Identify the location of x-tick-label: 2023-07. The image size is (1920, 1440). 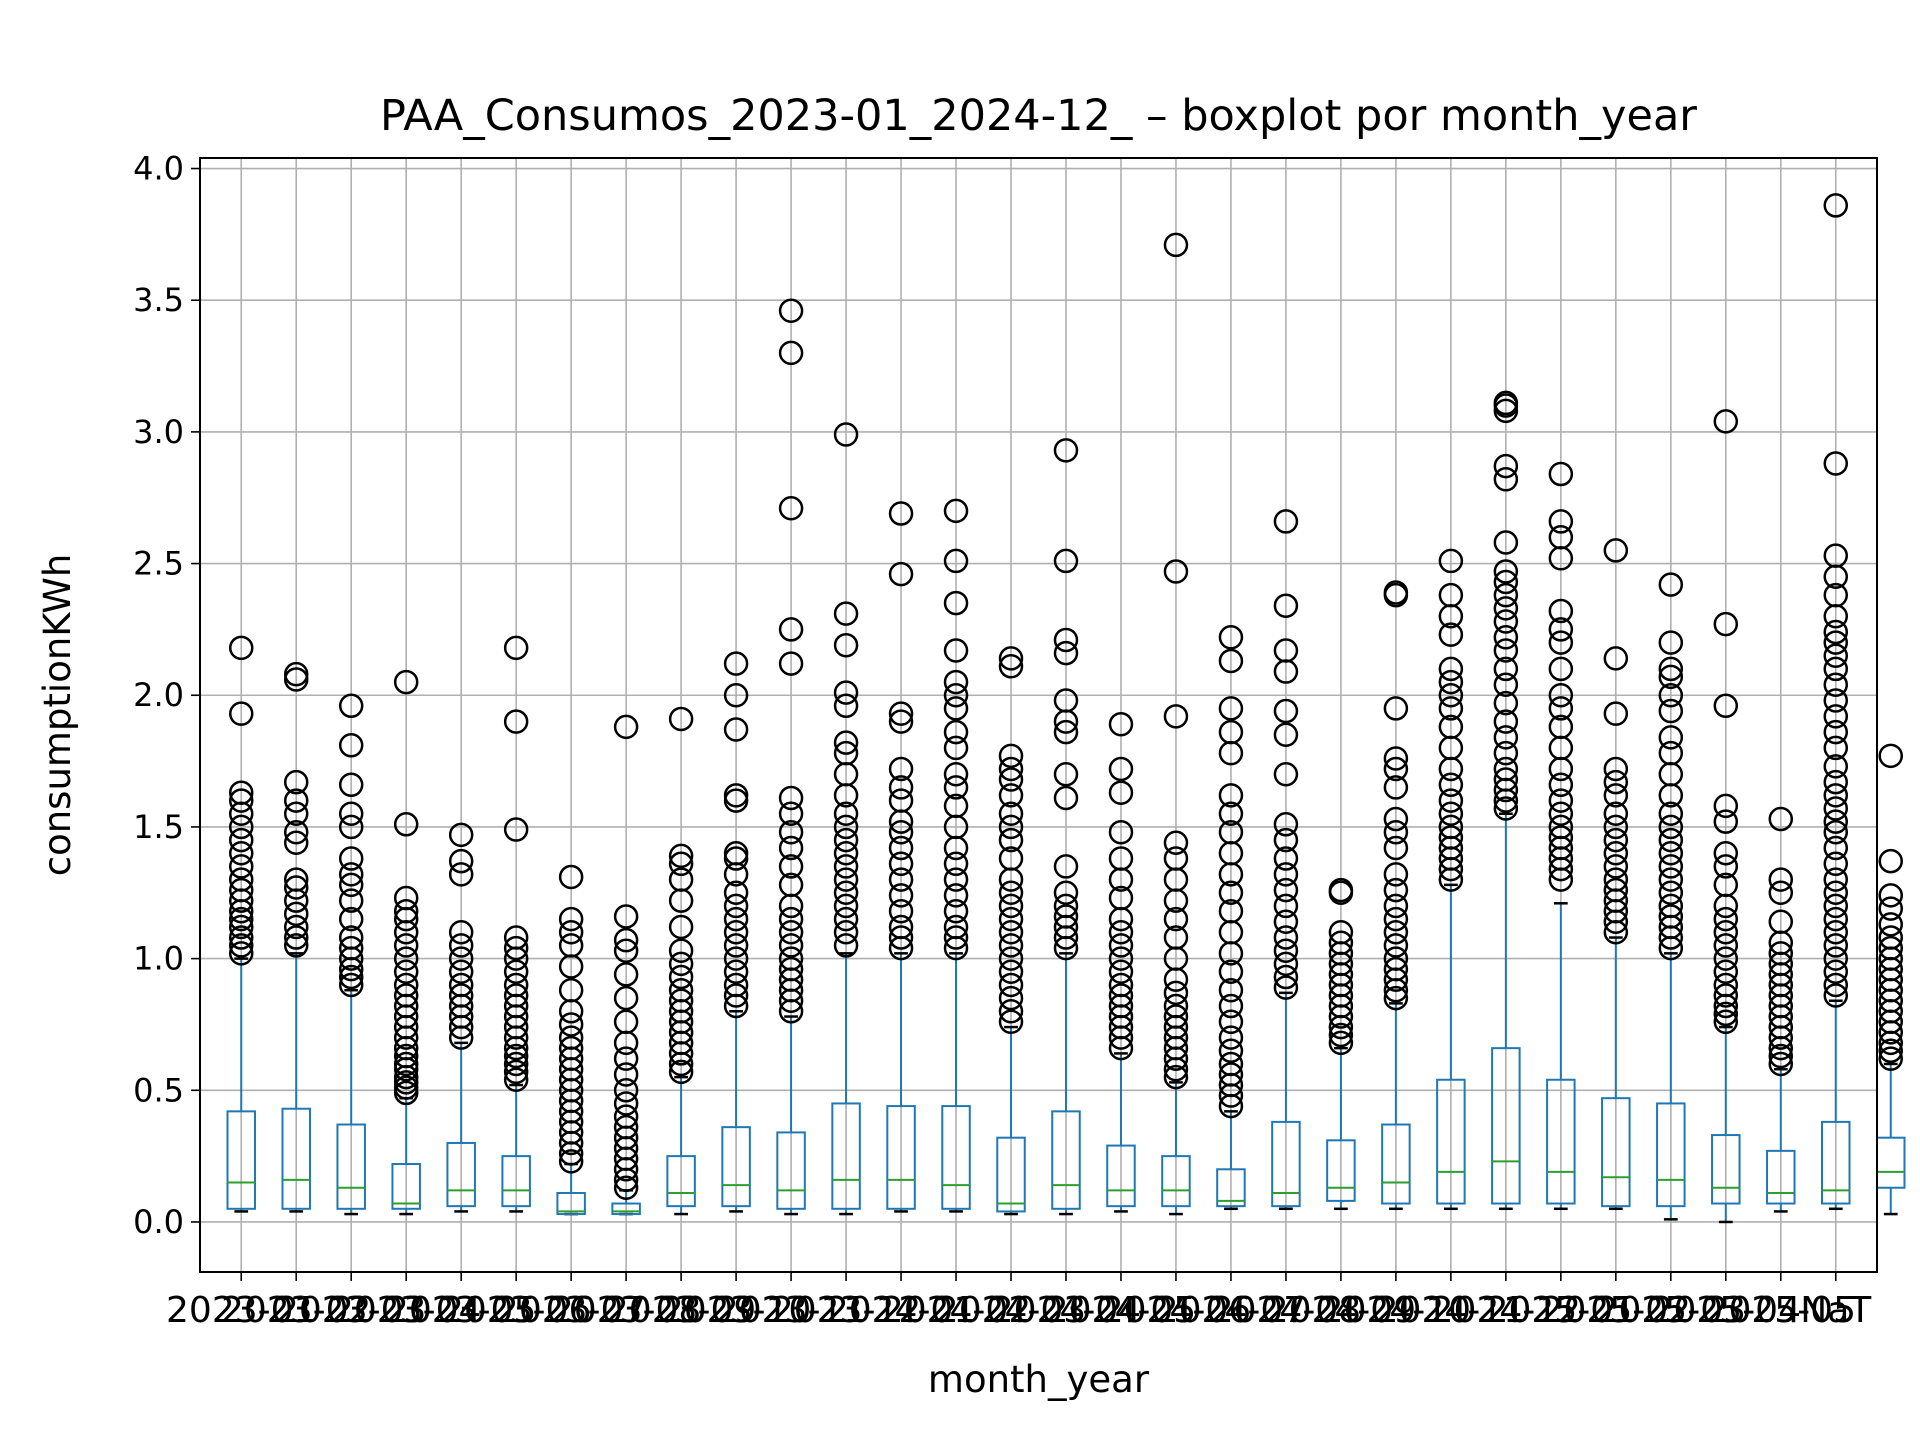
(571, 1310).